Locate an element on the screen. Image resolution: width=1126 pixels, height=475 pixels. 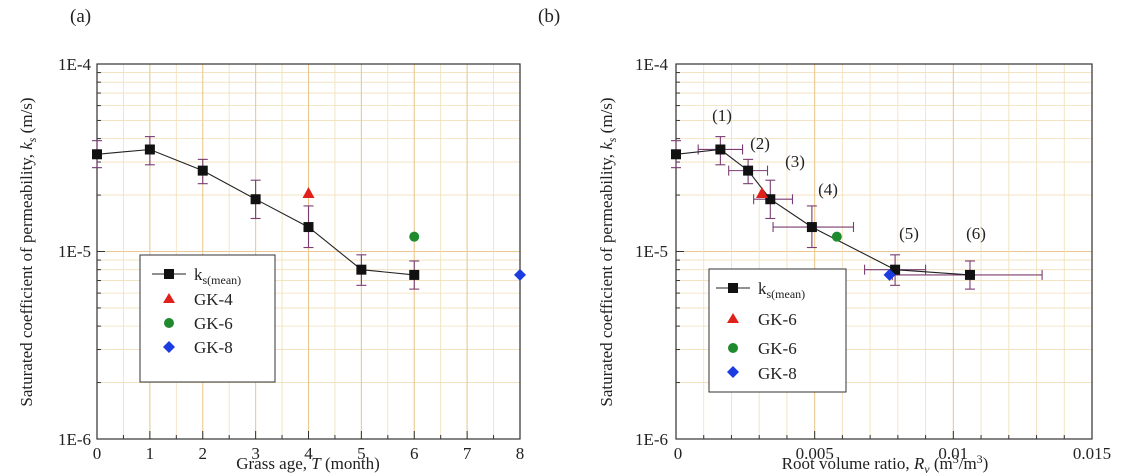
panel-b-point-label: (5) is located at coordinates (909, 233).